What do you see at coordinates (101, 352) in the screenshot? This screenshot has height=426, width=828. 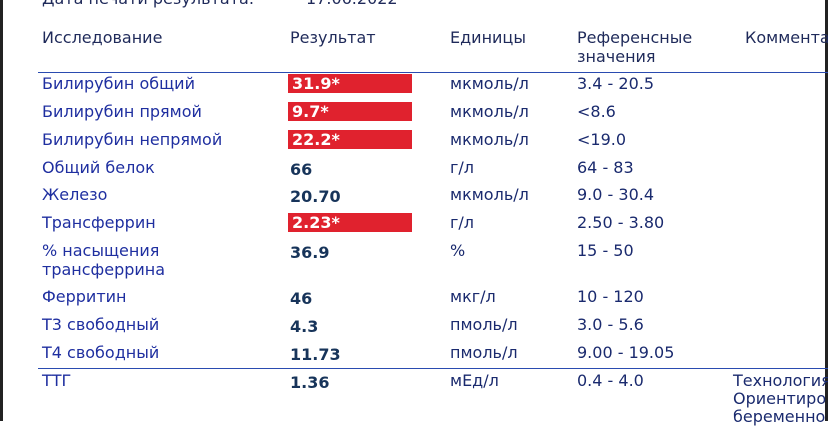 I see `test-name: Т4 свободный` at bounding box center [101, 352].